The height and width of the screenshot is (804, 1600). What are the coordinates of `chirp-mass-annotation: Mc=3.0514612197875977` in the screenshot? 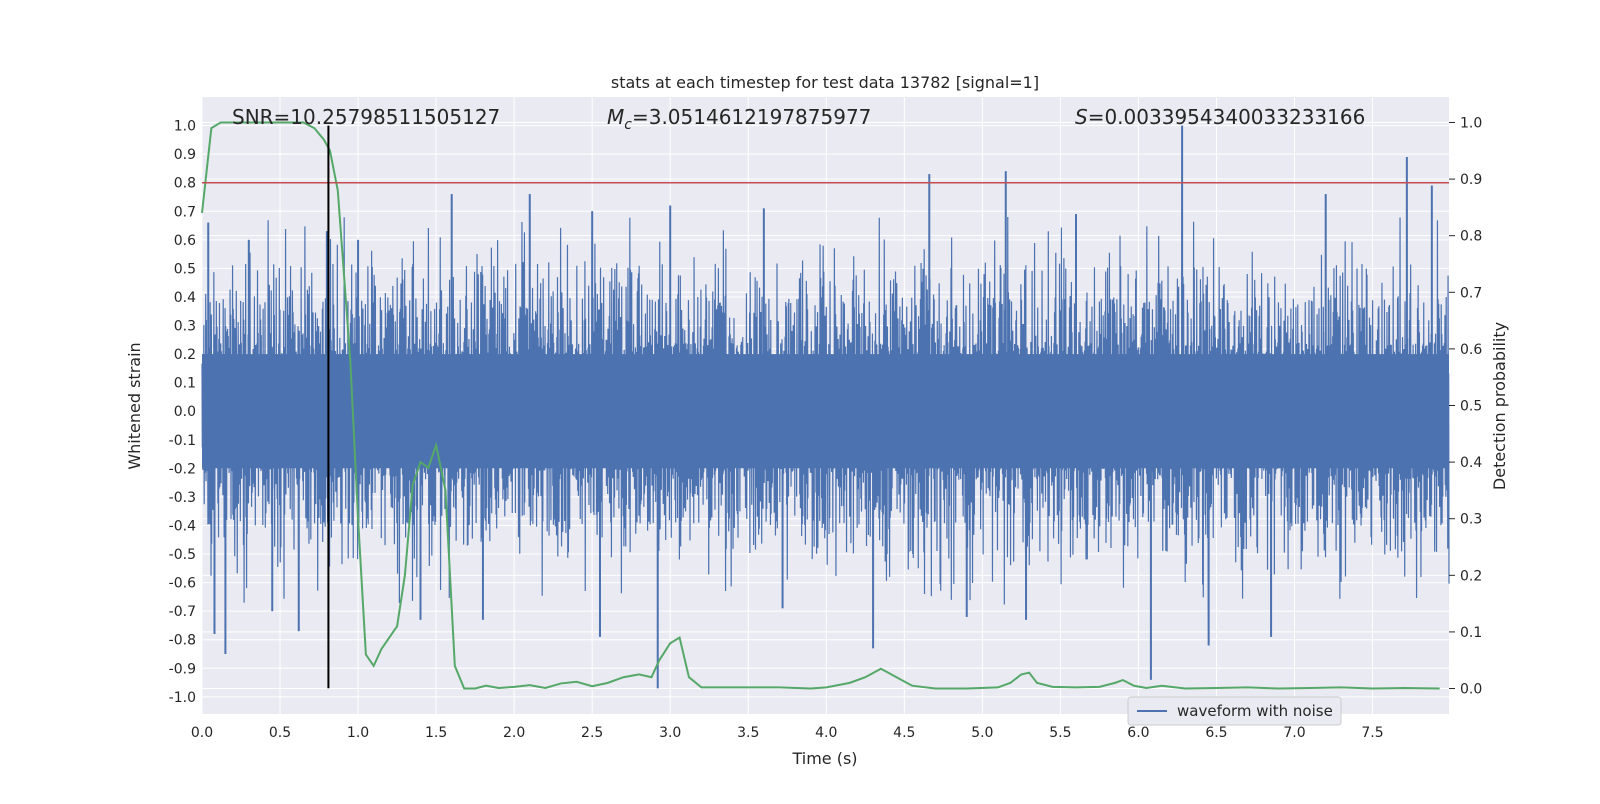 It's located at (739, 119).